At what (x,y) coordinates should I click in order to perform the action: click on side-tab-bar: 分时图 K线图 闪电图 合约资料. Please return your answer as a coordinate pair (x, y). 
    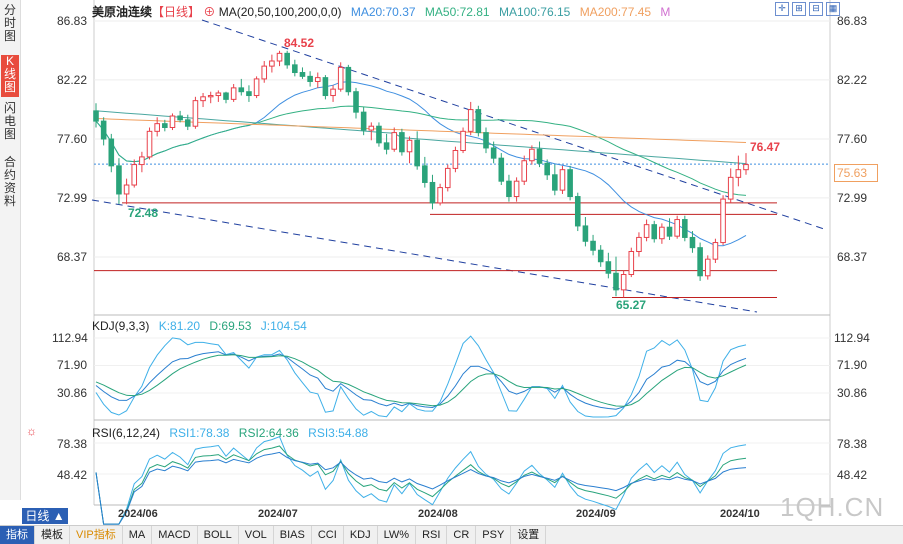
    Looking at the image, I should click on (10, 250).